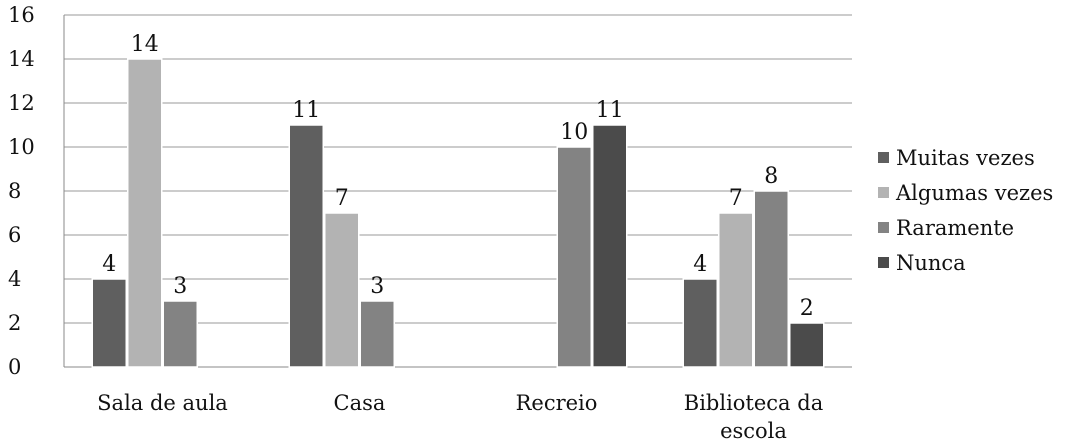  Describe the element at coordinates (974, 193) in the screenshot. I see `legend-label: Algumas vezes` at that location.